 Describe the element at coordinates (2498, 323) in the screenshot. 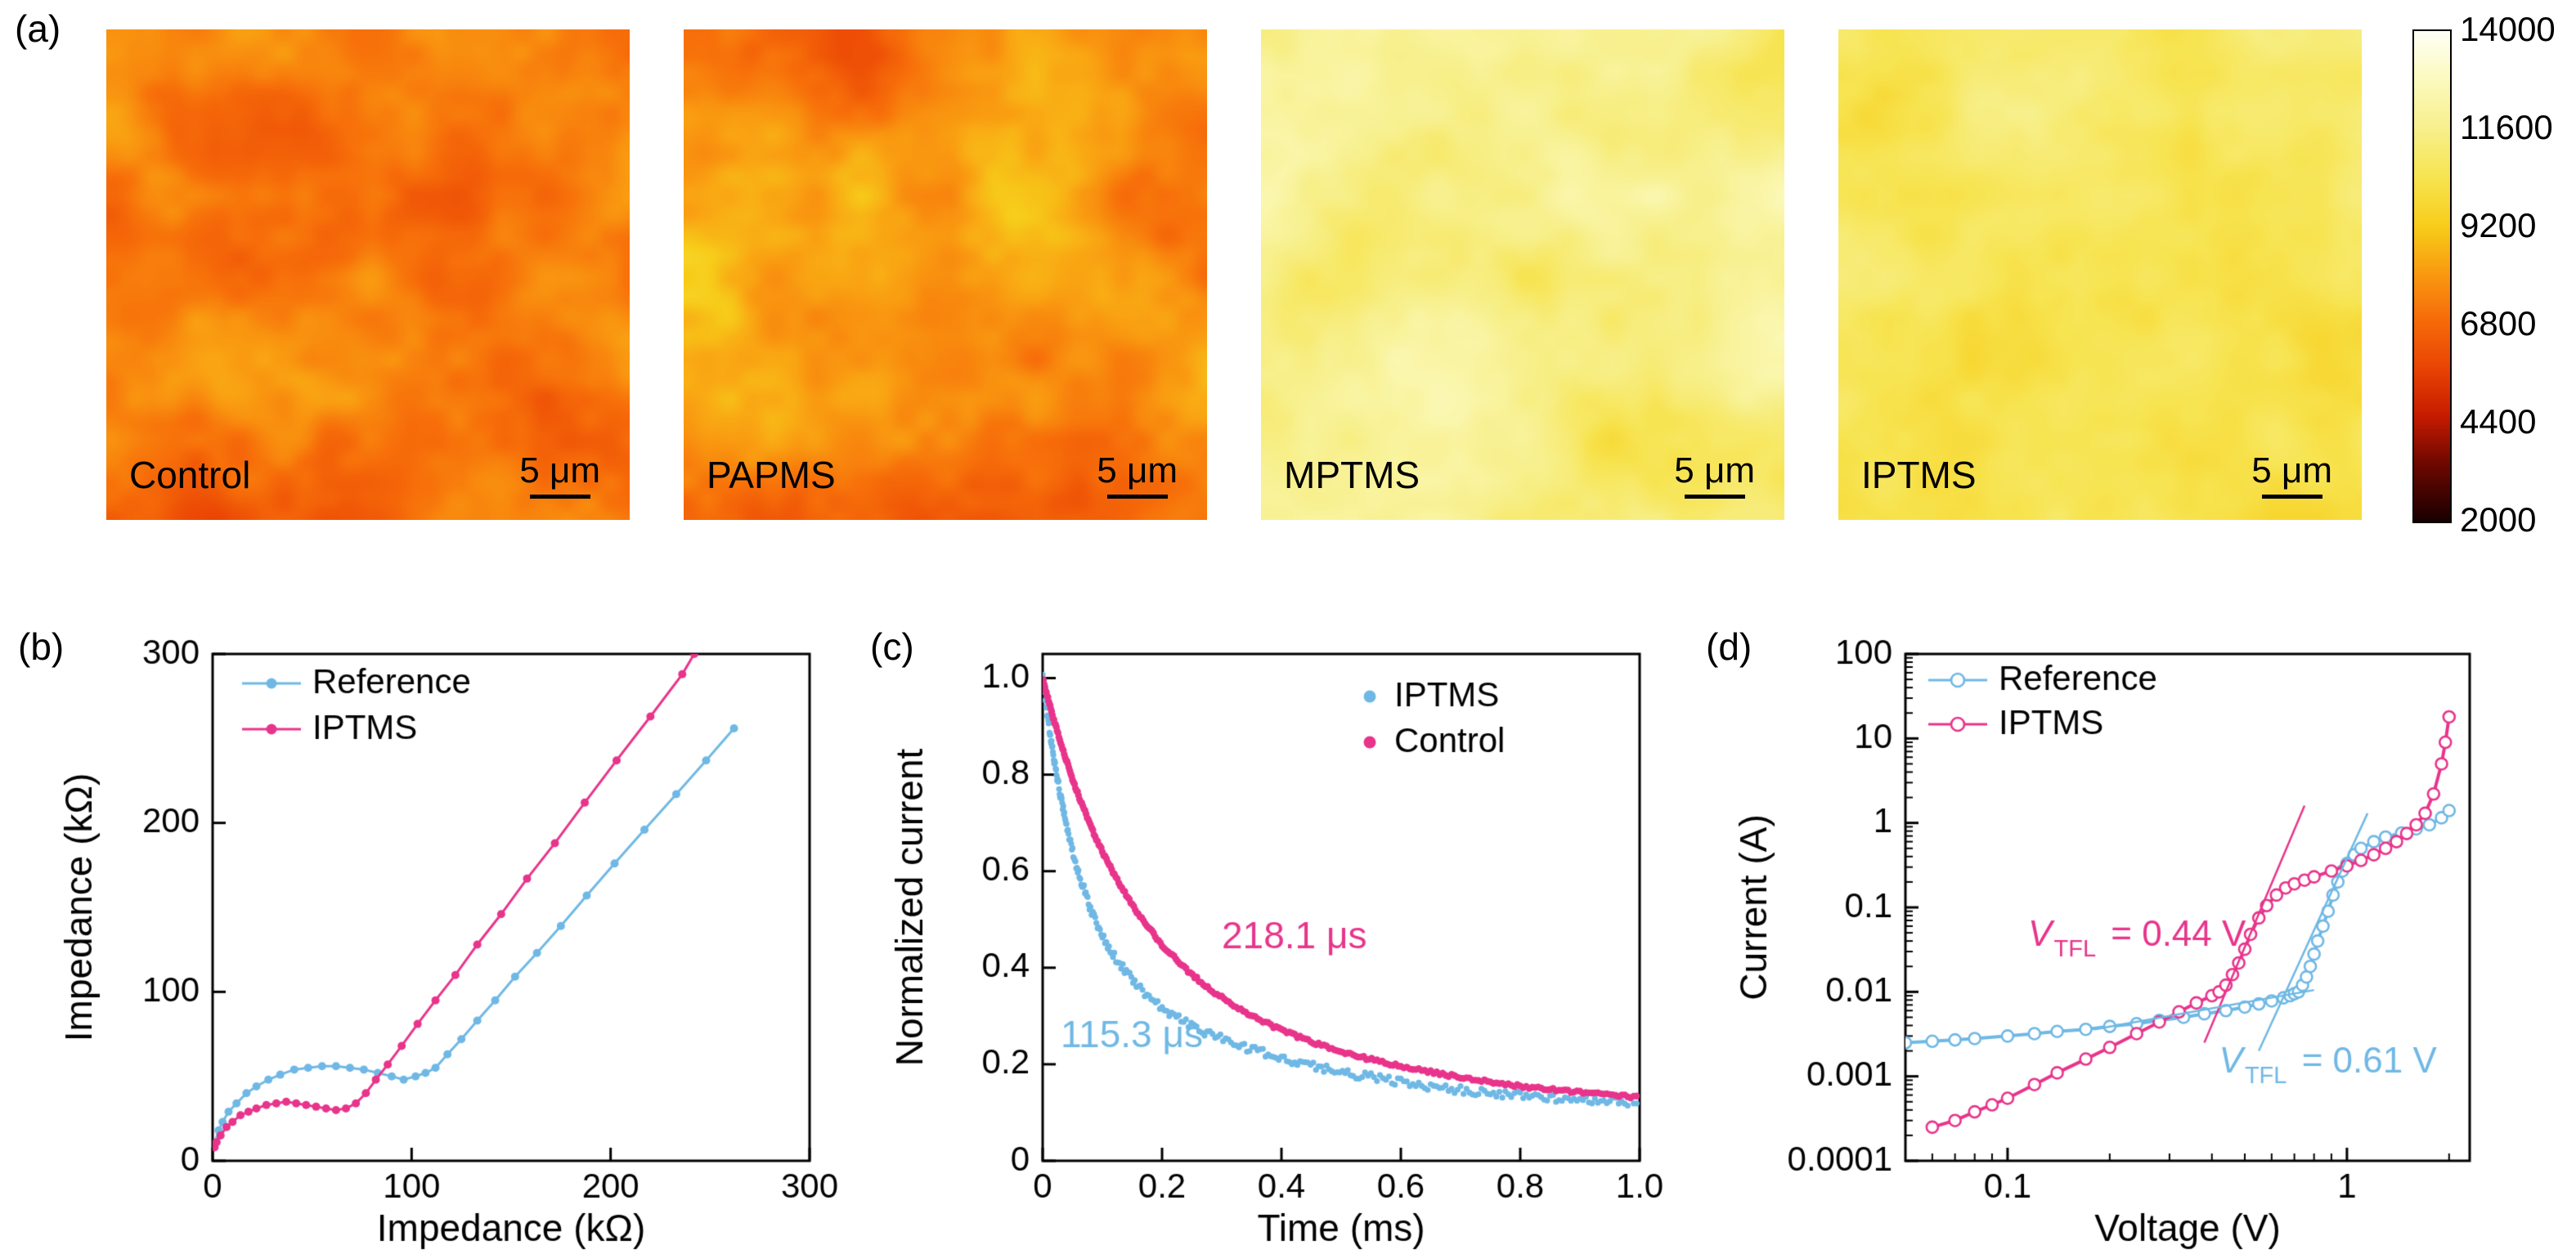

I see `colorbar-tick: 6800` at that location.